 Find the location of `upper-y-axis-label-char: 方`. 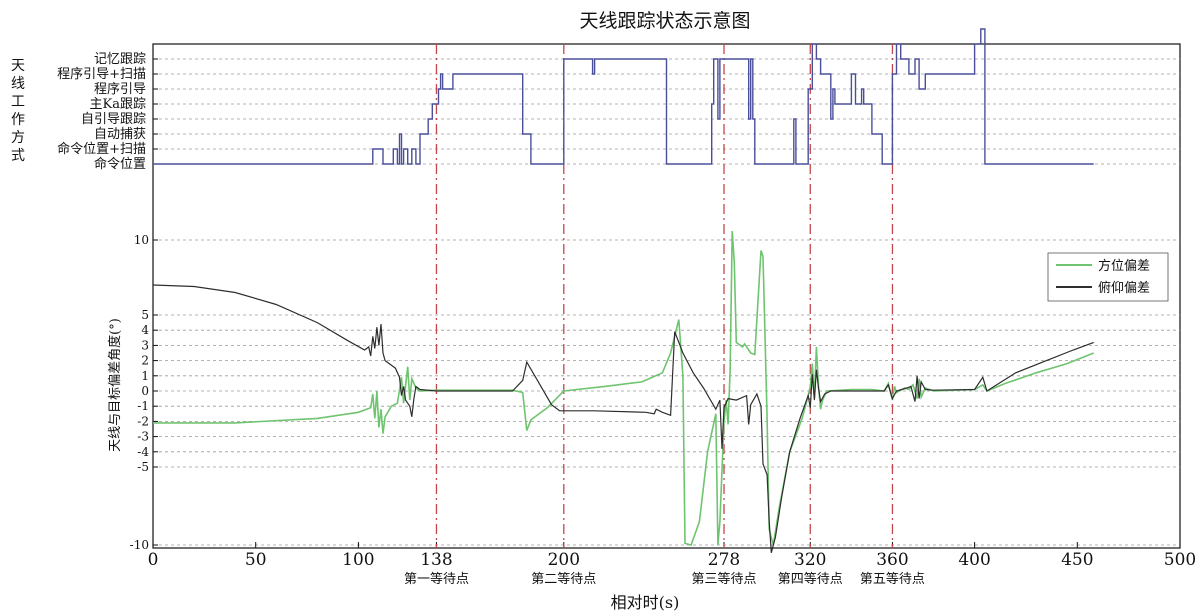

upper-y-axis-label-char: 方 is located at coordinates (18, 138).